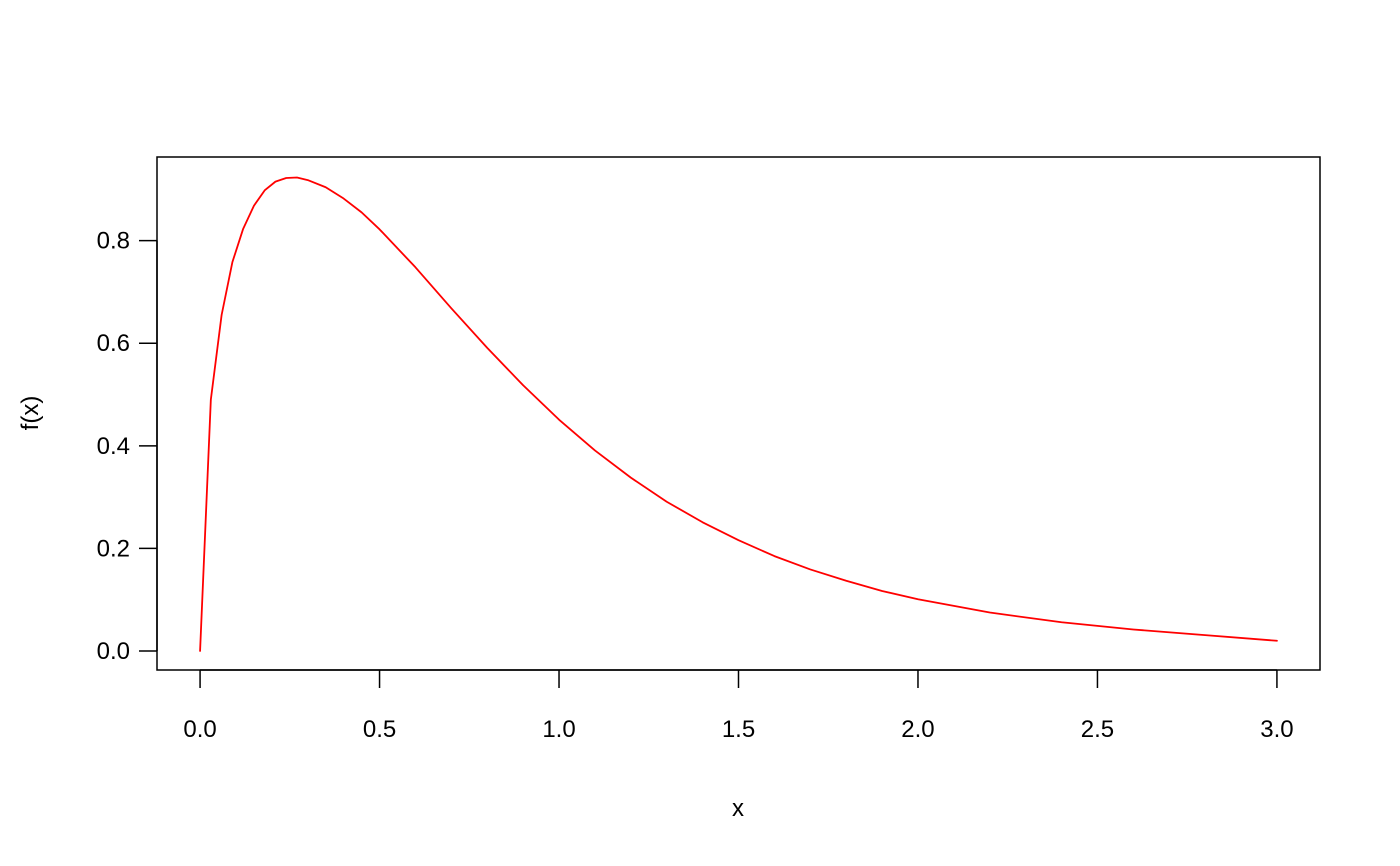  Describe the element at coordinates (1097, 729) in the screenshot. I see `x-tick-label: 2.5` at that location.